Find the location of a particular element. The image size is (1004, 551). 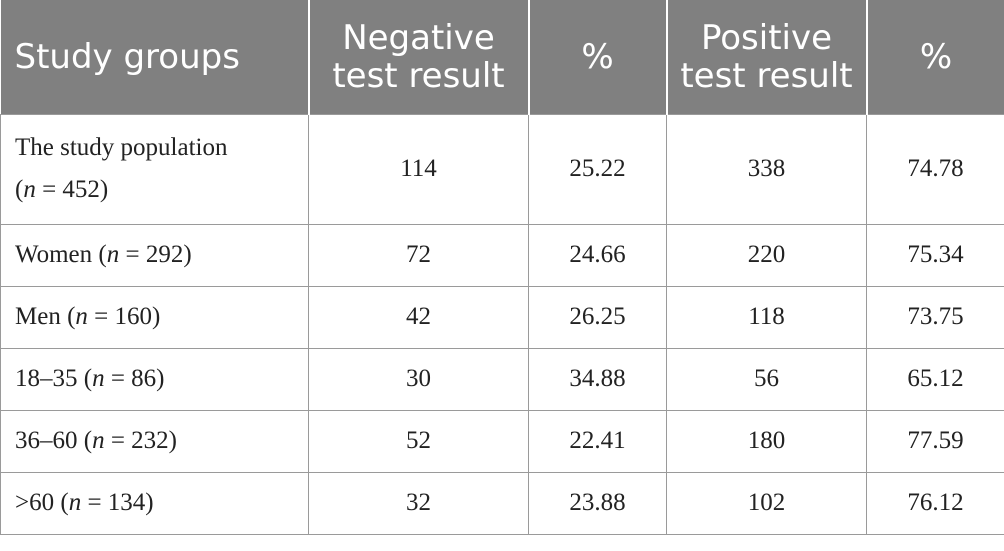

group-label: Men is located at coordinates (38, 316).